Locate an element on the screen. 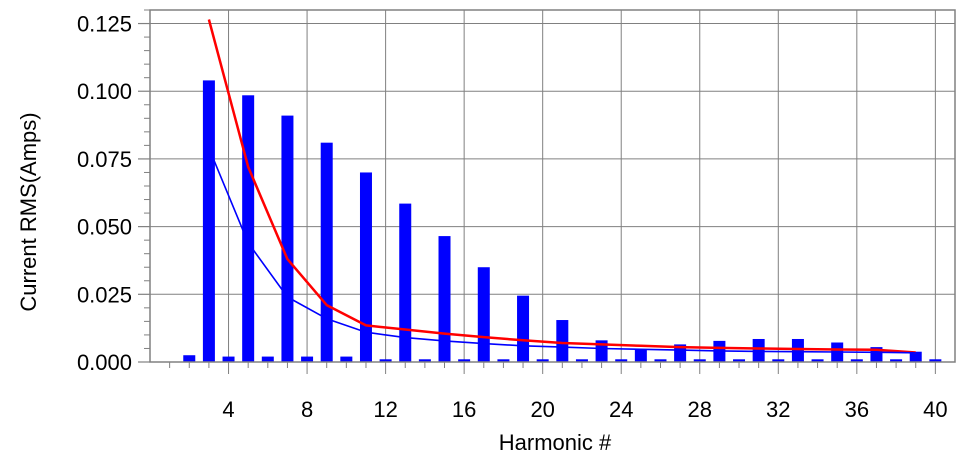  y-tick-label: 0.100 is located at coordinates (104, 91).